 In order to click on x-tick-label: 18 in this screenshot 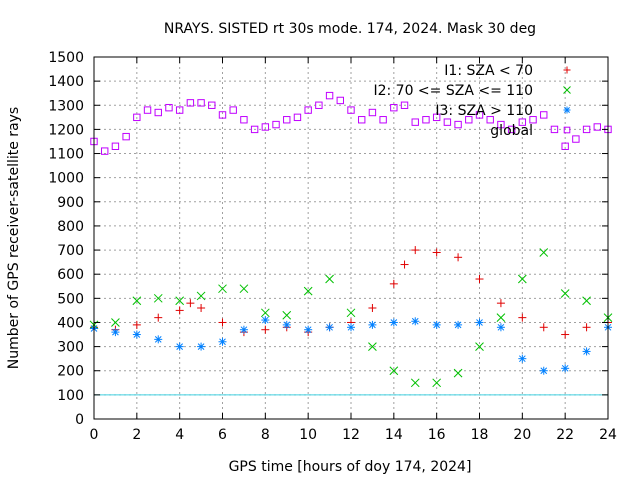, I will do `click(480, 435)`.